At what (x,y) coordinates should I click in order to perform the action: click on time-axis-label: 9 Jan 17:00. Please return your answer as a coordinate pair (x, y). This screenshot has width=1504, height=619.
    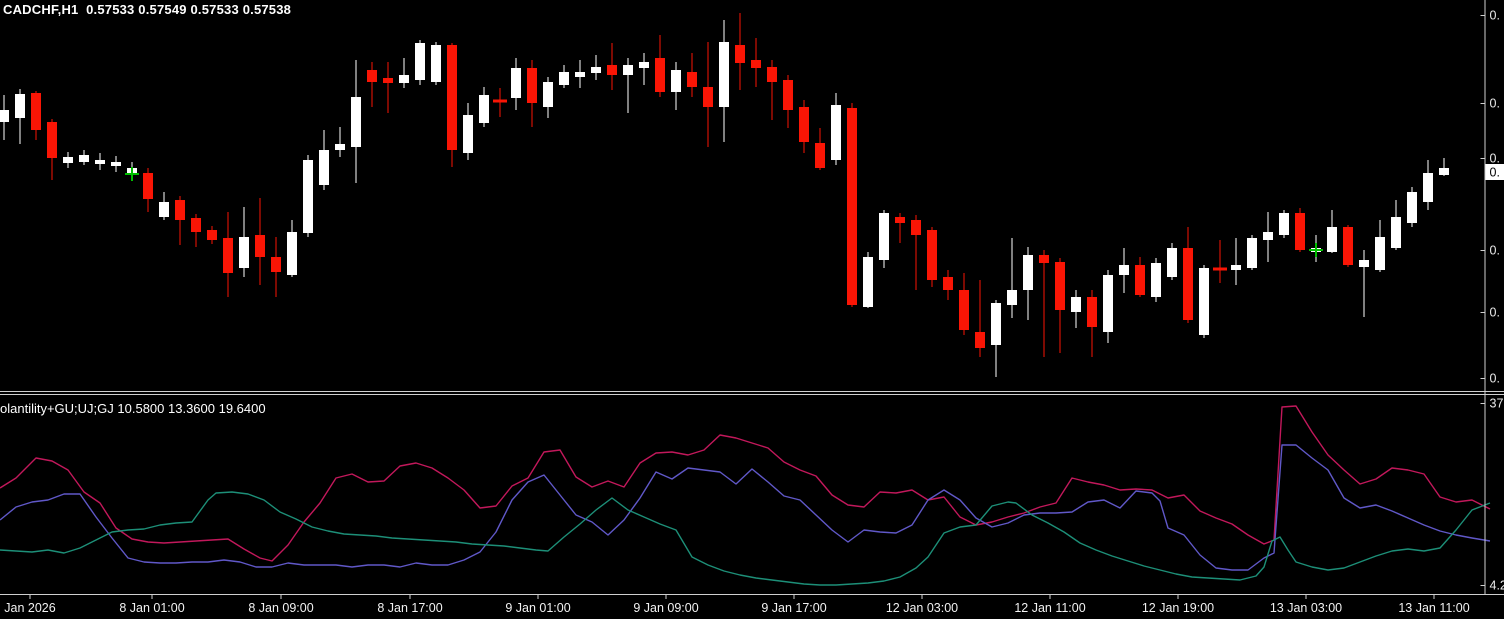
    Looking at the image, I should click on (793, 608).